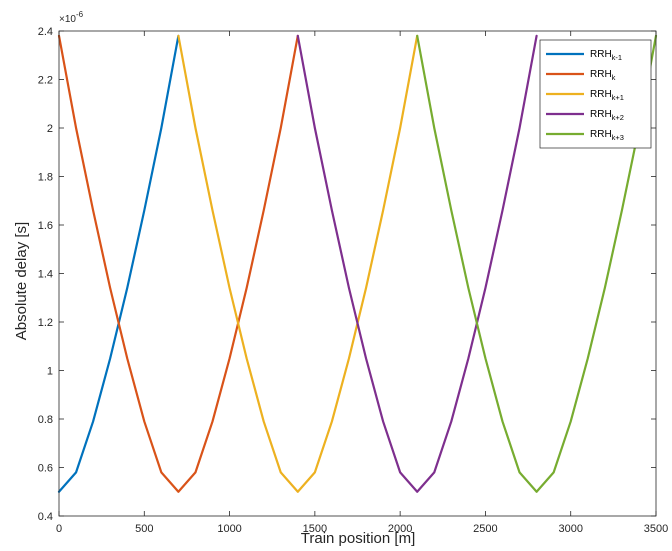  What do you see at coordinates (45, 275) in the screenshot?
I see `y-tick-label: 1.4` at bounding box center [45, 275].